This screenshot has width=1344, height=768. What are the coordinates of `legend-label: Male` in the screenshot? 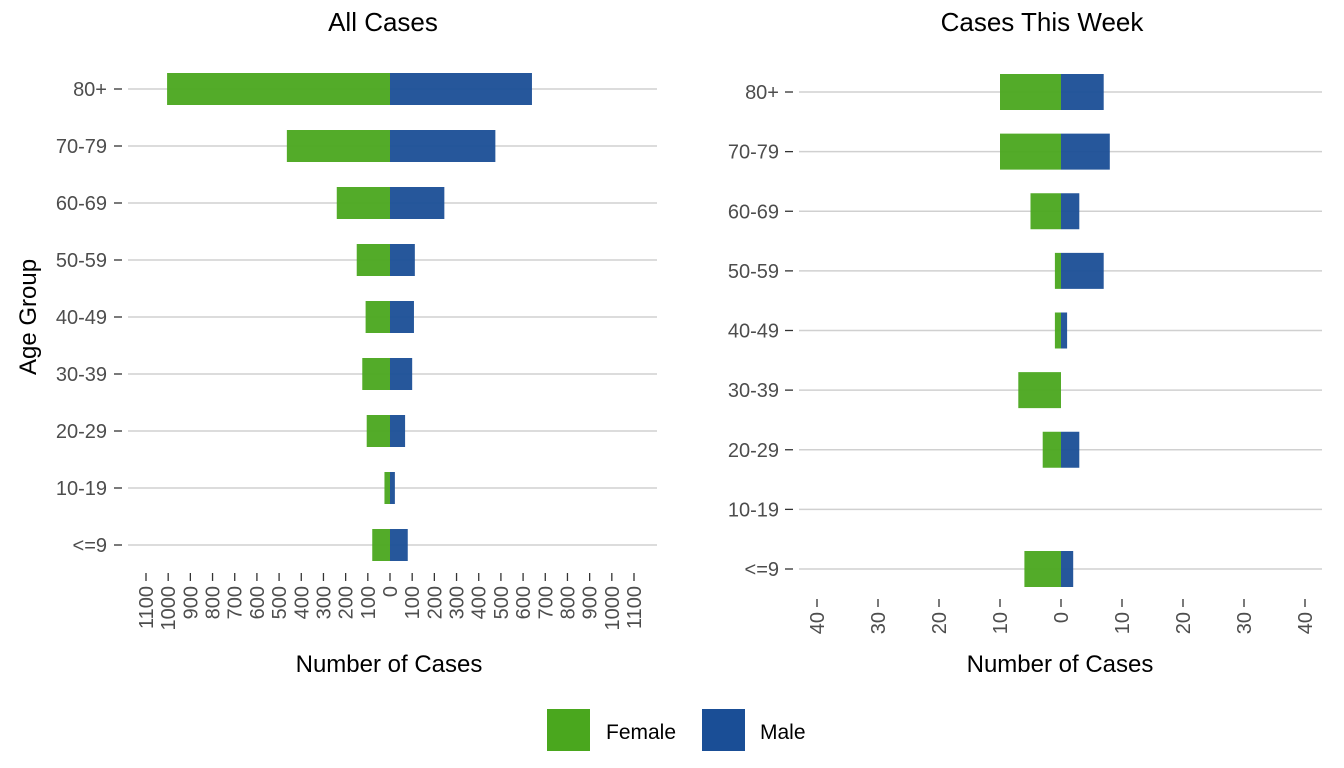 It's located at (783, 732).